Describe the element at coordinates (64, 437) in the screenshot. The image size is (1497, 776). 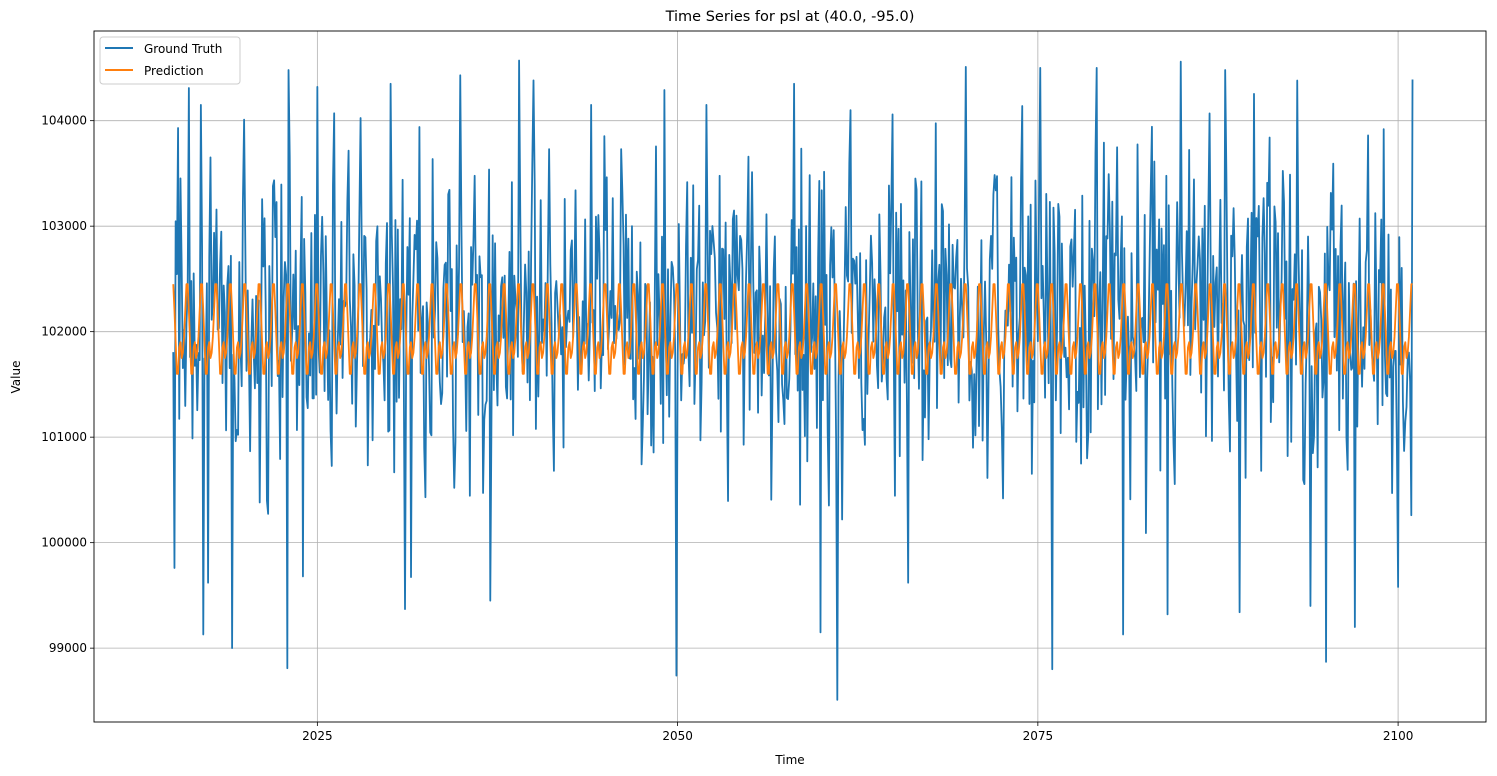
I see `y-tick-label: 101000` at that location.